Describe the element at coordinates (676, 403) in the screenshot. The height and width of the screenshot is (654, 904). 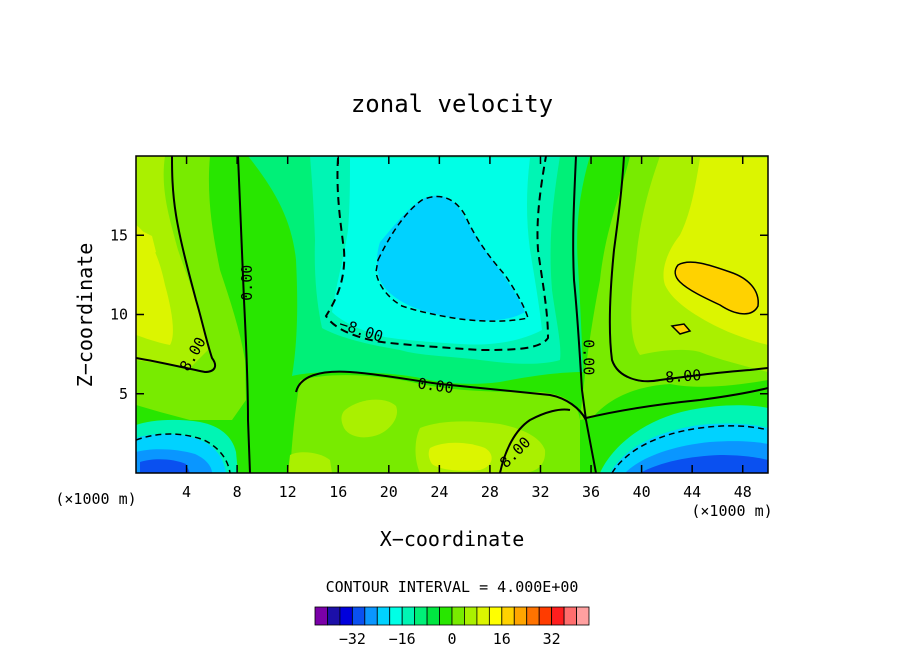
I see `zero-contour-right-branch` at that location.